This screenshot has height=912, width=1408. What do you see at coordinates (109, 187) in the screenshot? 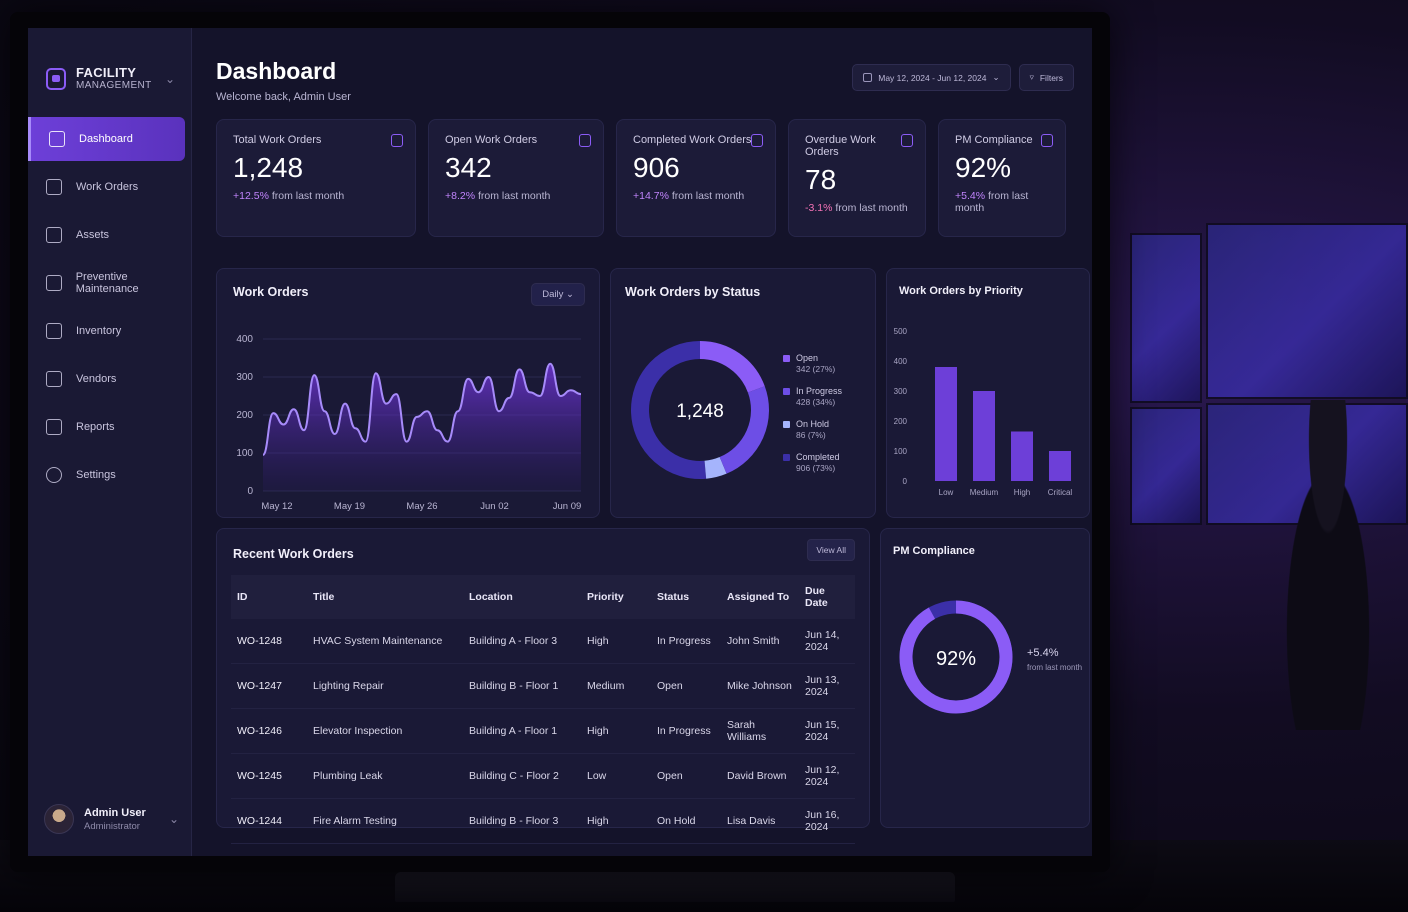
I see `sidebar-item-work-orders: Work Orders` at bounding box center [109, 187].